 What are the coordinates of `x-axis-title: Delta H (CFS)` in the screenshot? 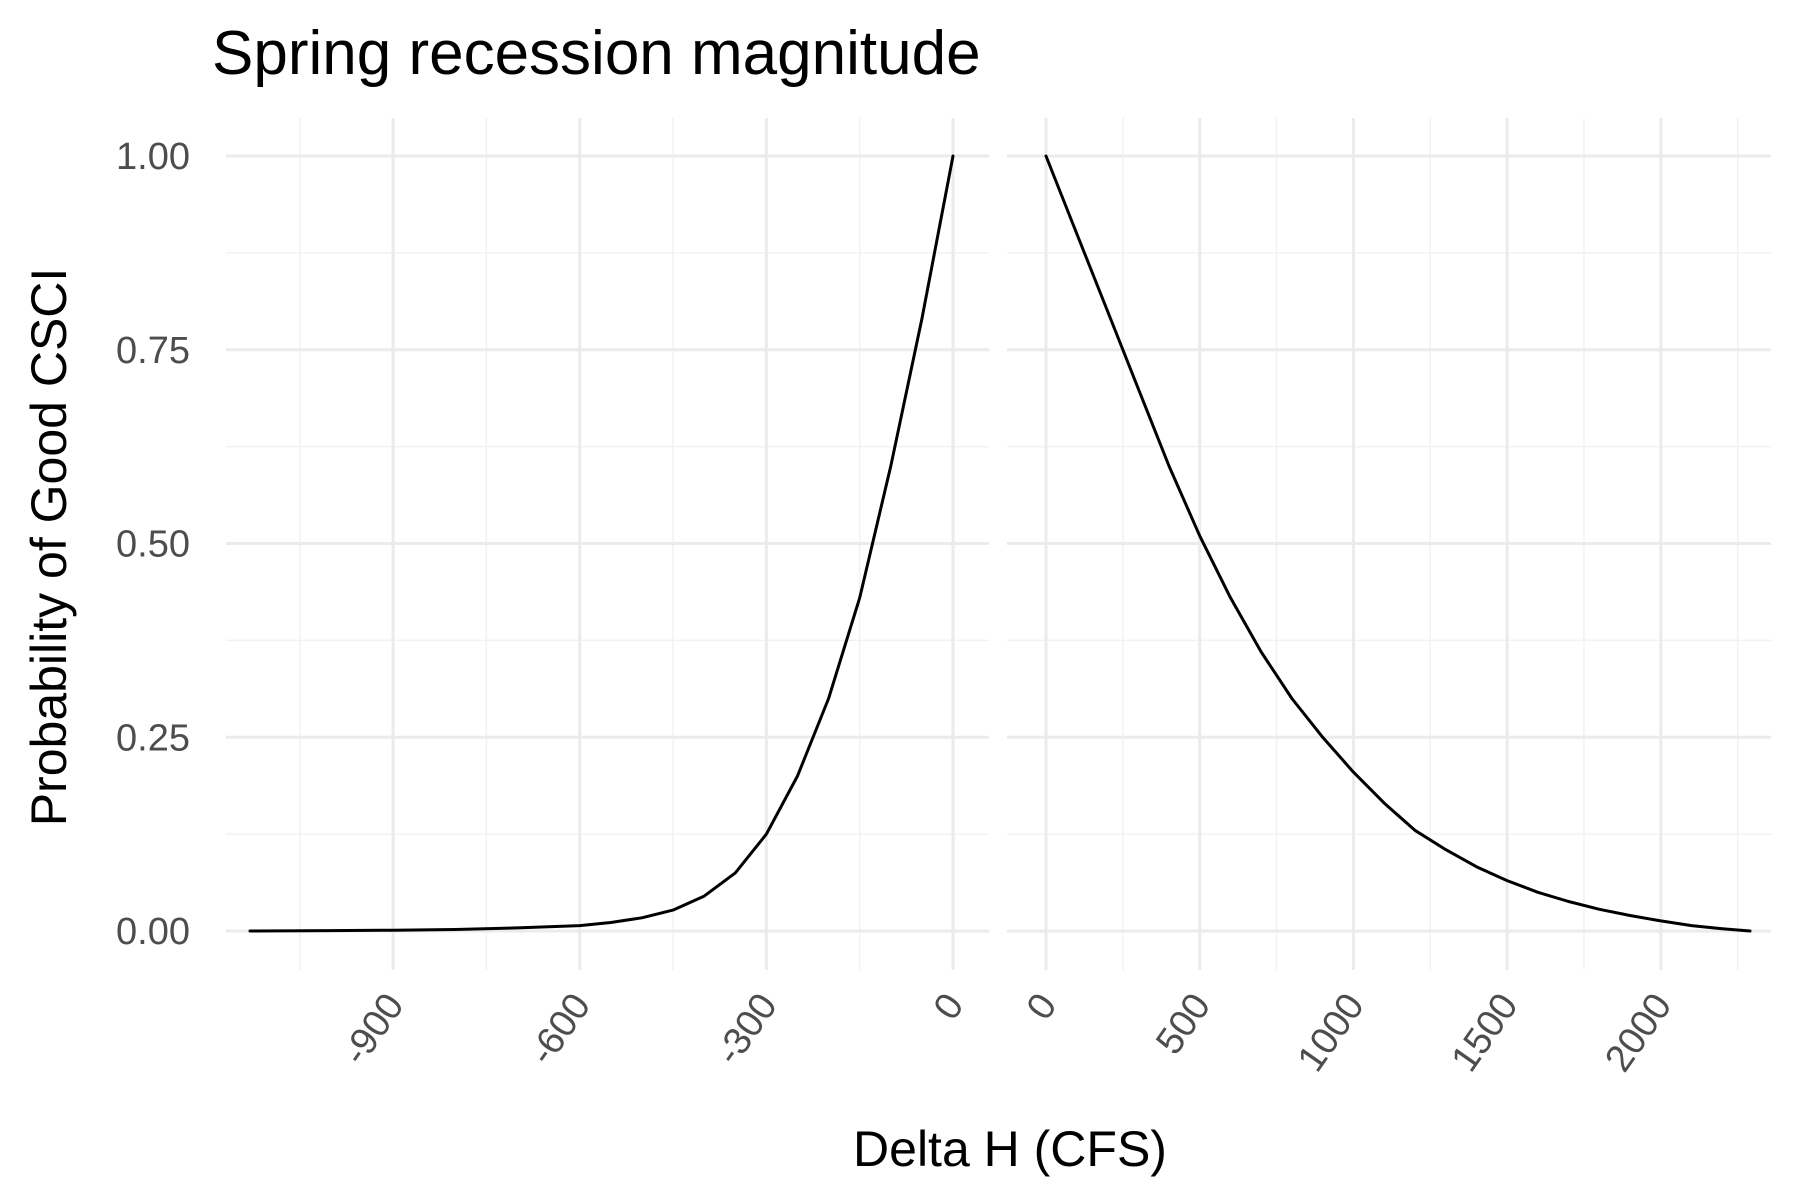 It's located at (1010, 1149).